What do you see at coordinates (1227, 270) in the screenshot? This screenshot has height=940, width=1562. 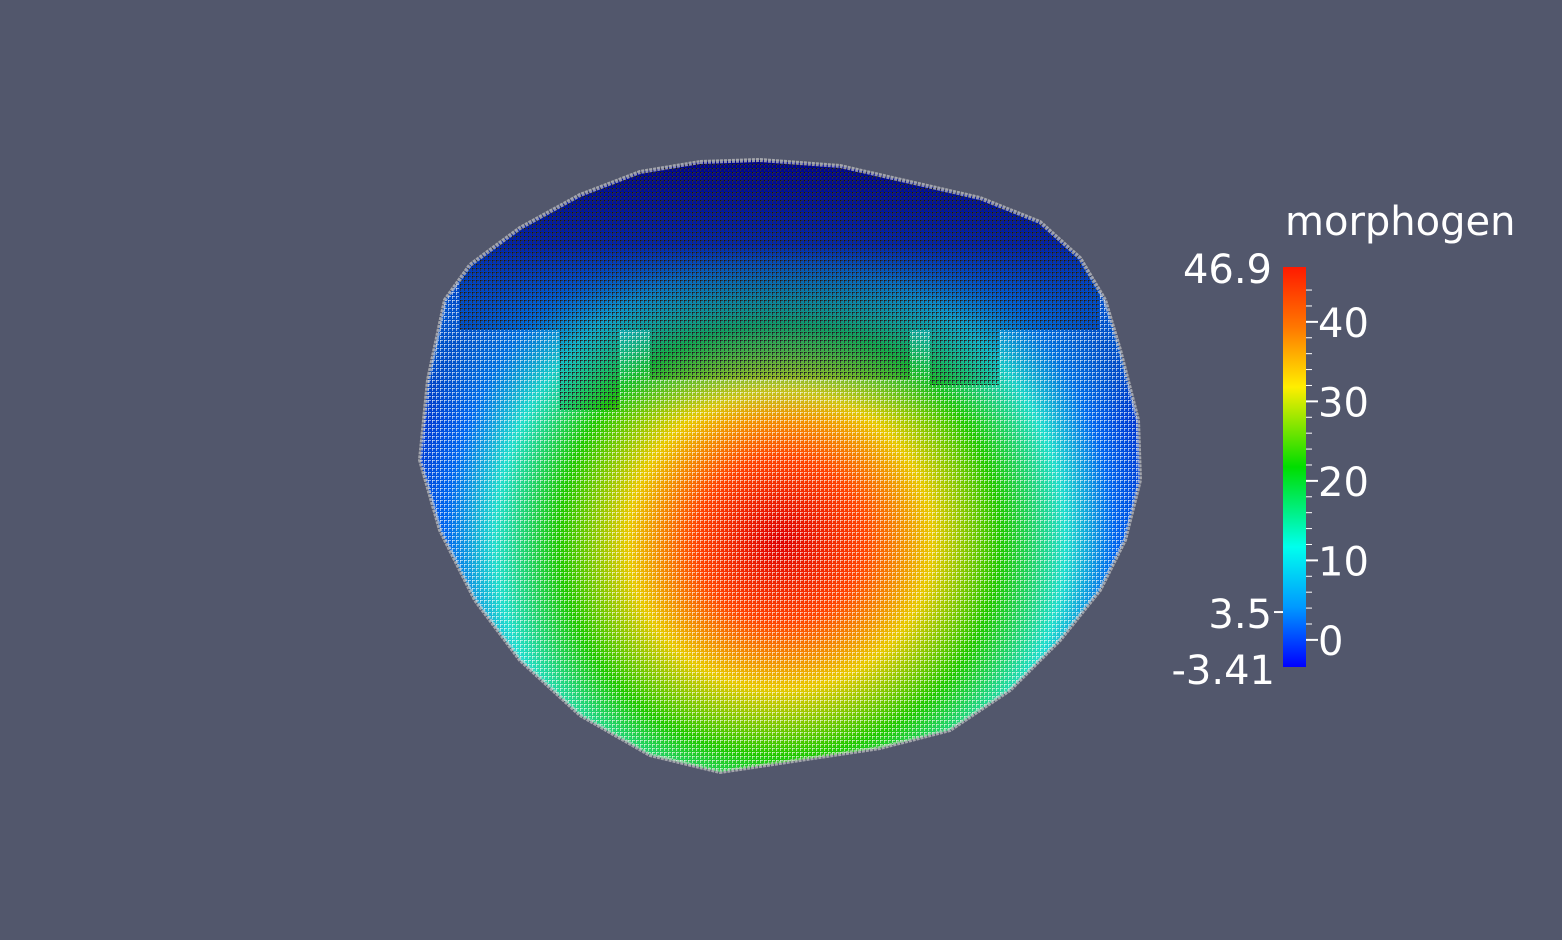 I see `scalar-bar-max-label: 46.9` at bounding box center [1227, 270].